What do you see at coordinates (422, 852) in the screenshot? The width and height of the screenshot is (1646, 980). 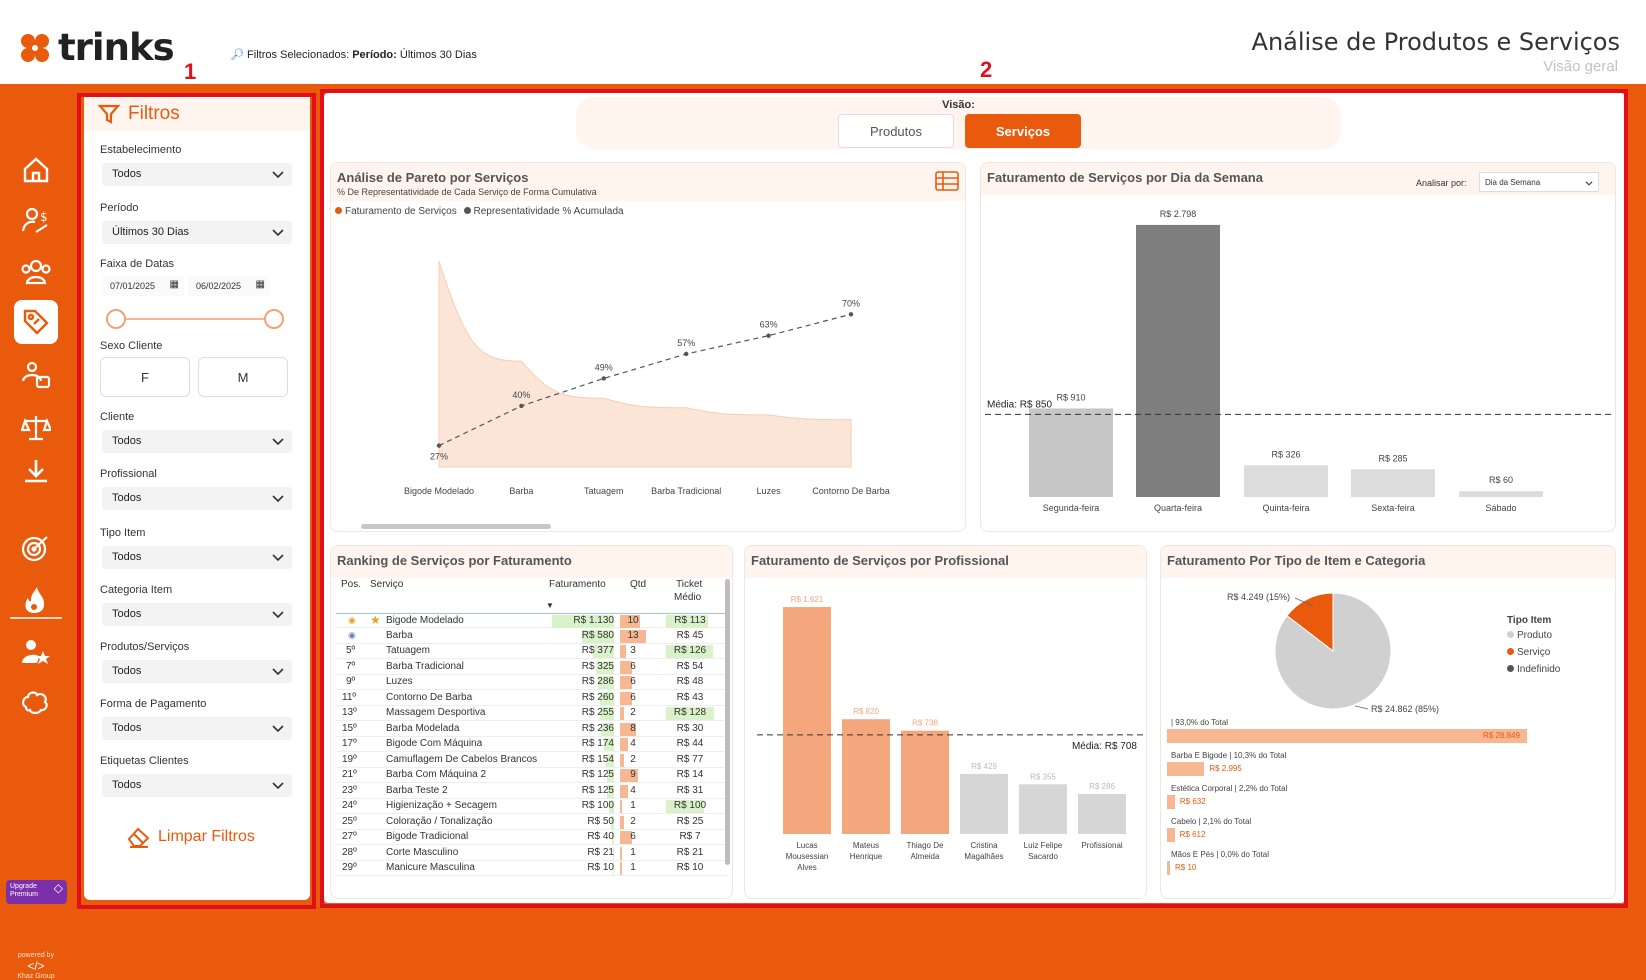 I see `servico-name: Corte Masculino` at bounding box center [422, 852].